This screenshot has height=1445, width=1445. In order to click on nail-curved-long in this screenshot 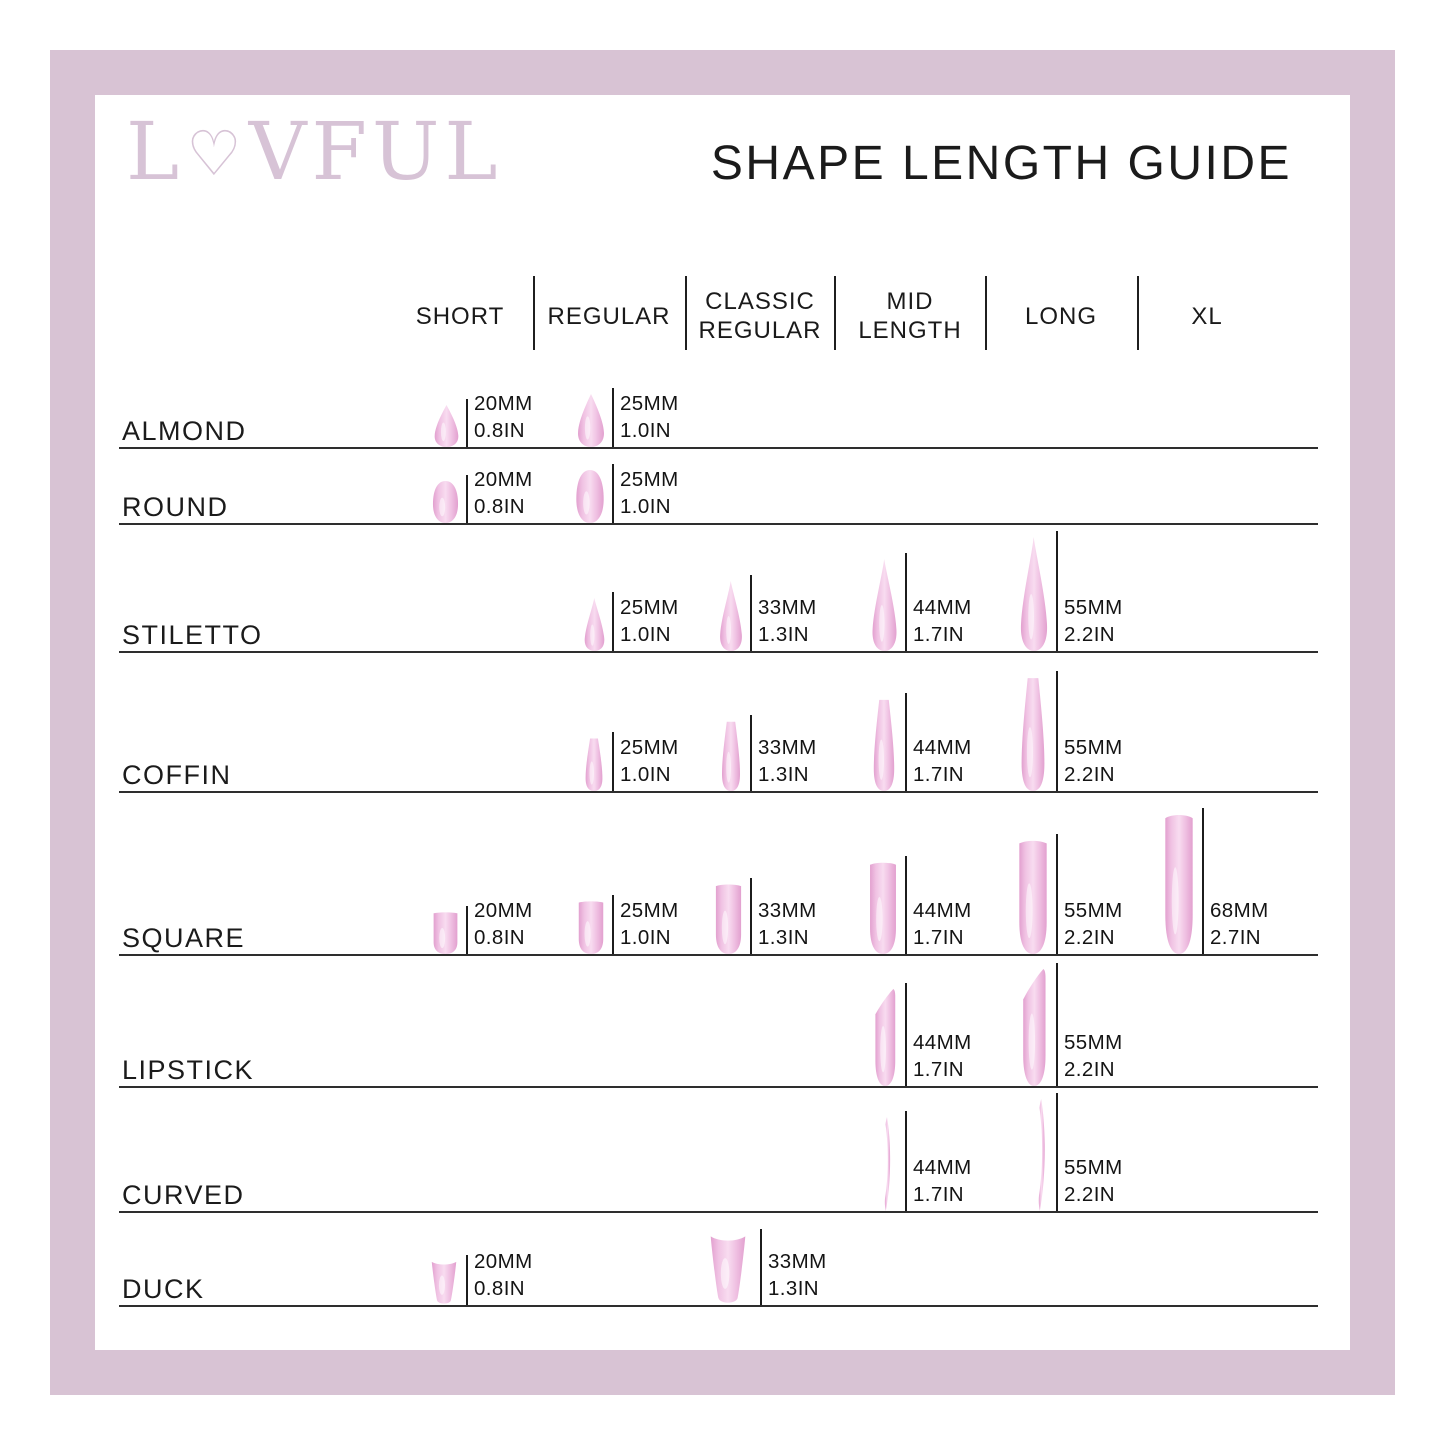, I will do `click(1041, 1155)`.